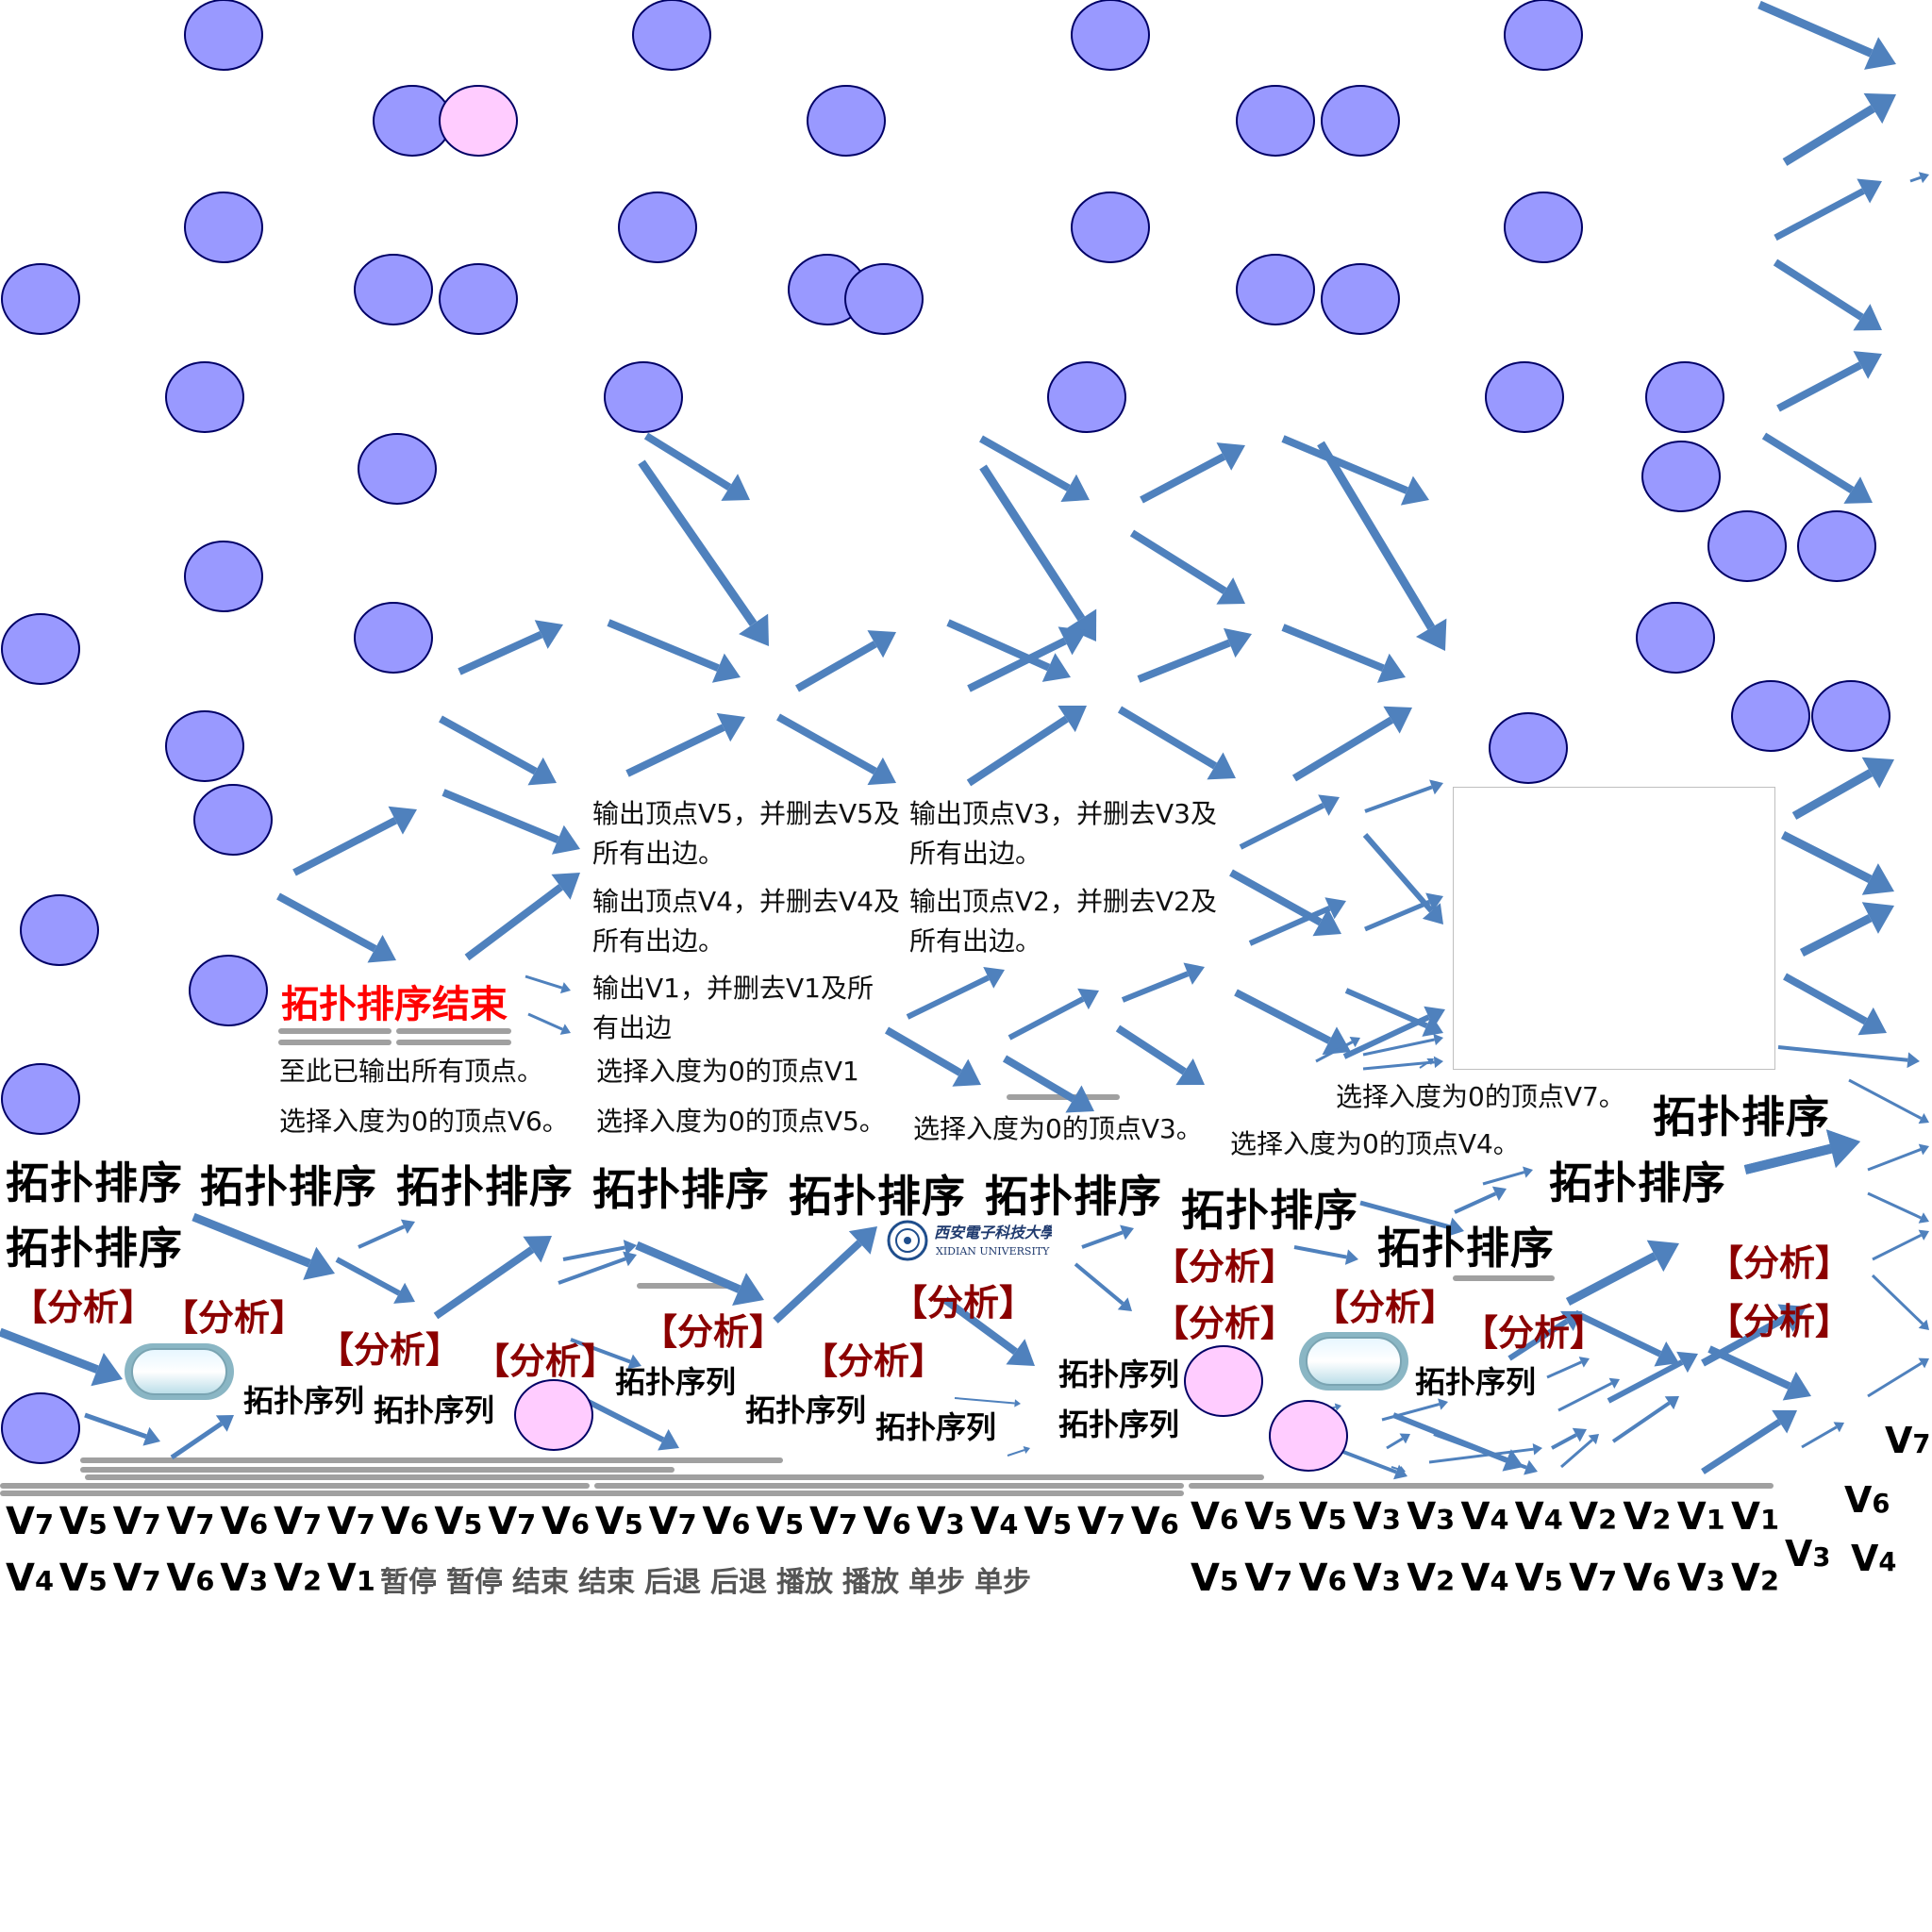 The width and height of the screenshot is (1932, 1932). I want to click on vertex-index: 4, so click(1500, 1520).